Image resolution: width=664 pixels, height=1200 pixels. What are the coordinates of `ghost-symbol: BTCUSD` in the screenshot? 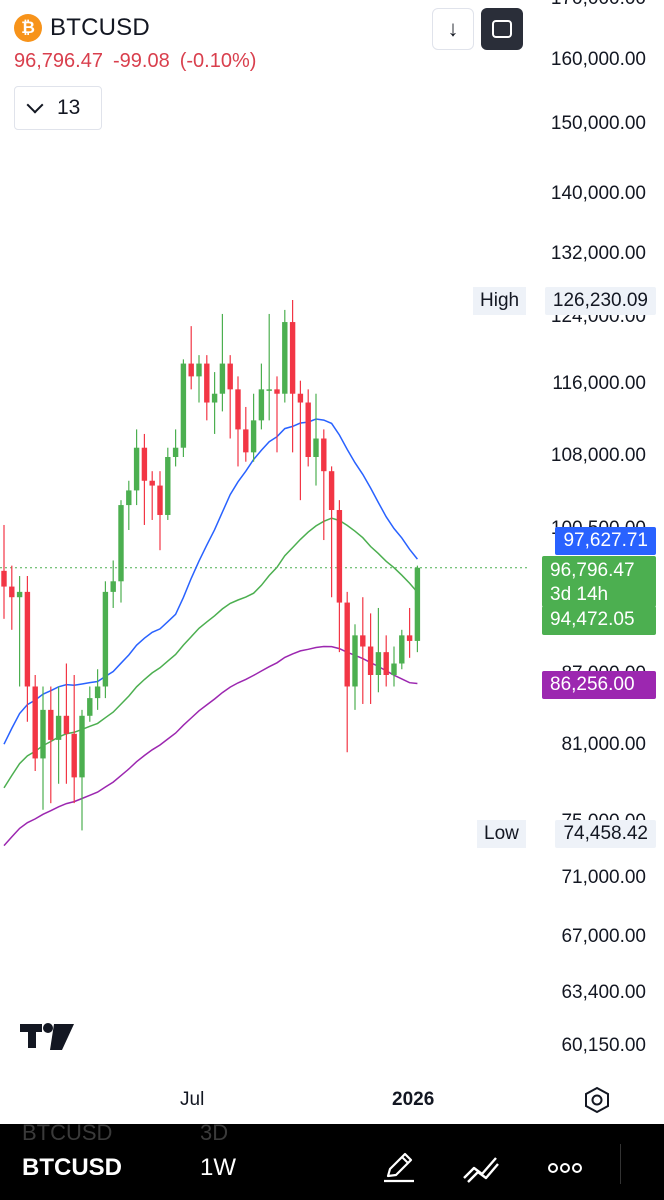 It's located at (67, 1132).